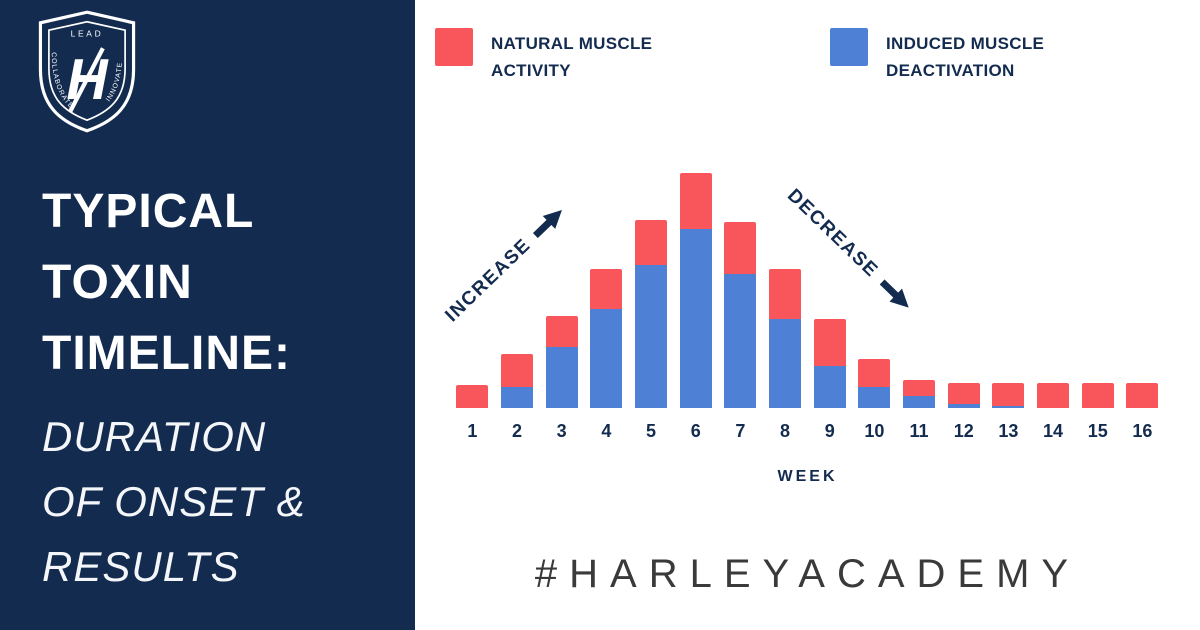 The width and height of the screenshot is (1200, 630). I want to click on week-tick-label-6: 6, so click(695, 431).